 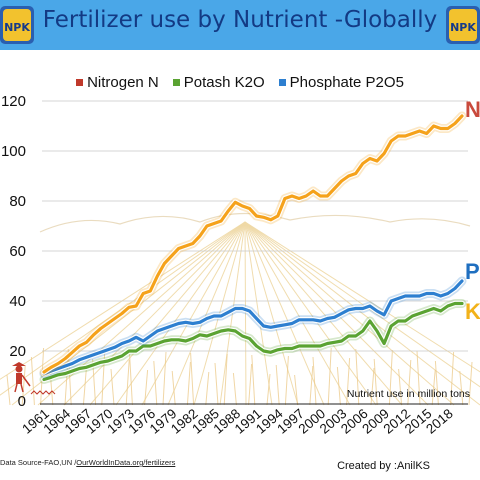 What do you see at coordinates (126, 462) in the screenshot?
I see `source-link: OurWorldInData.org/fertilizers` at bounding box center [126, 462].